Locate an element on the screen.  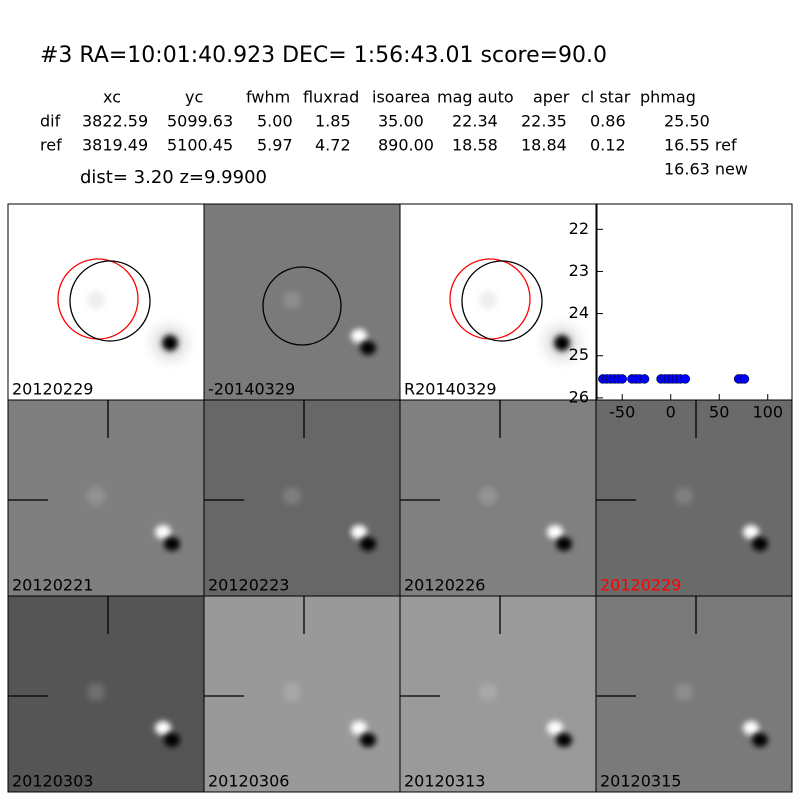
panel-label: -20140329 is located at coordinates (251, 389).